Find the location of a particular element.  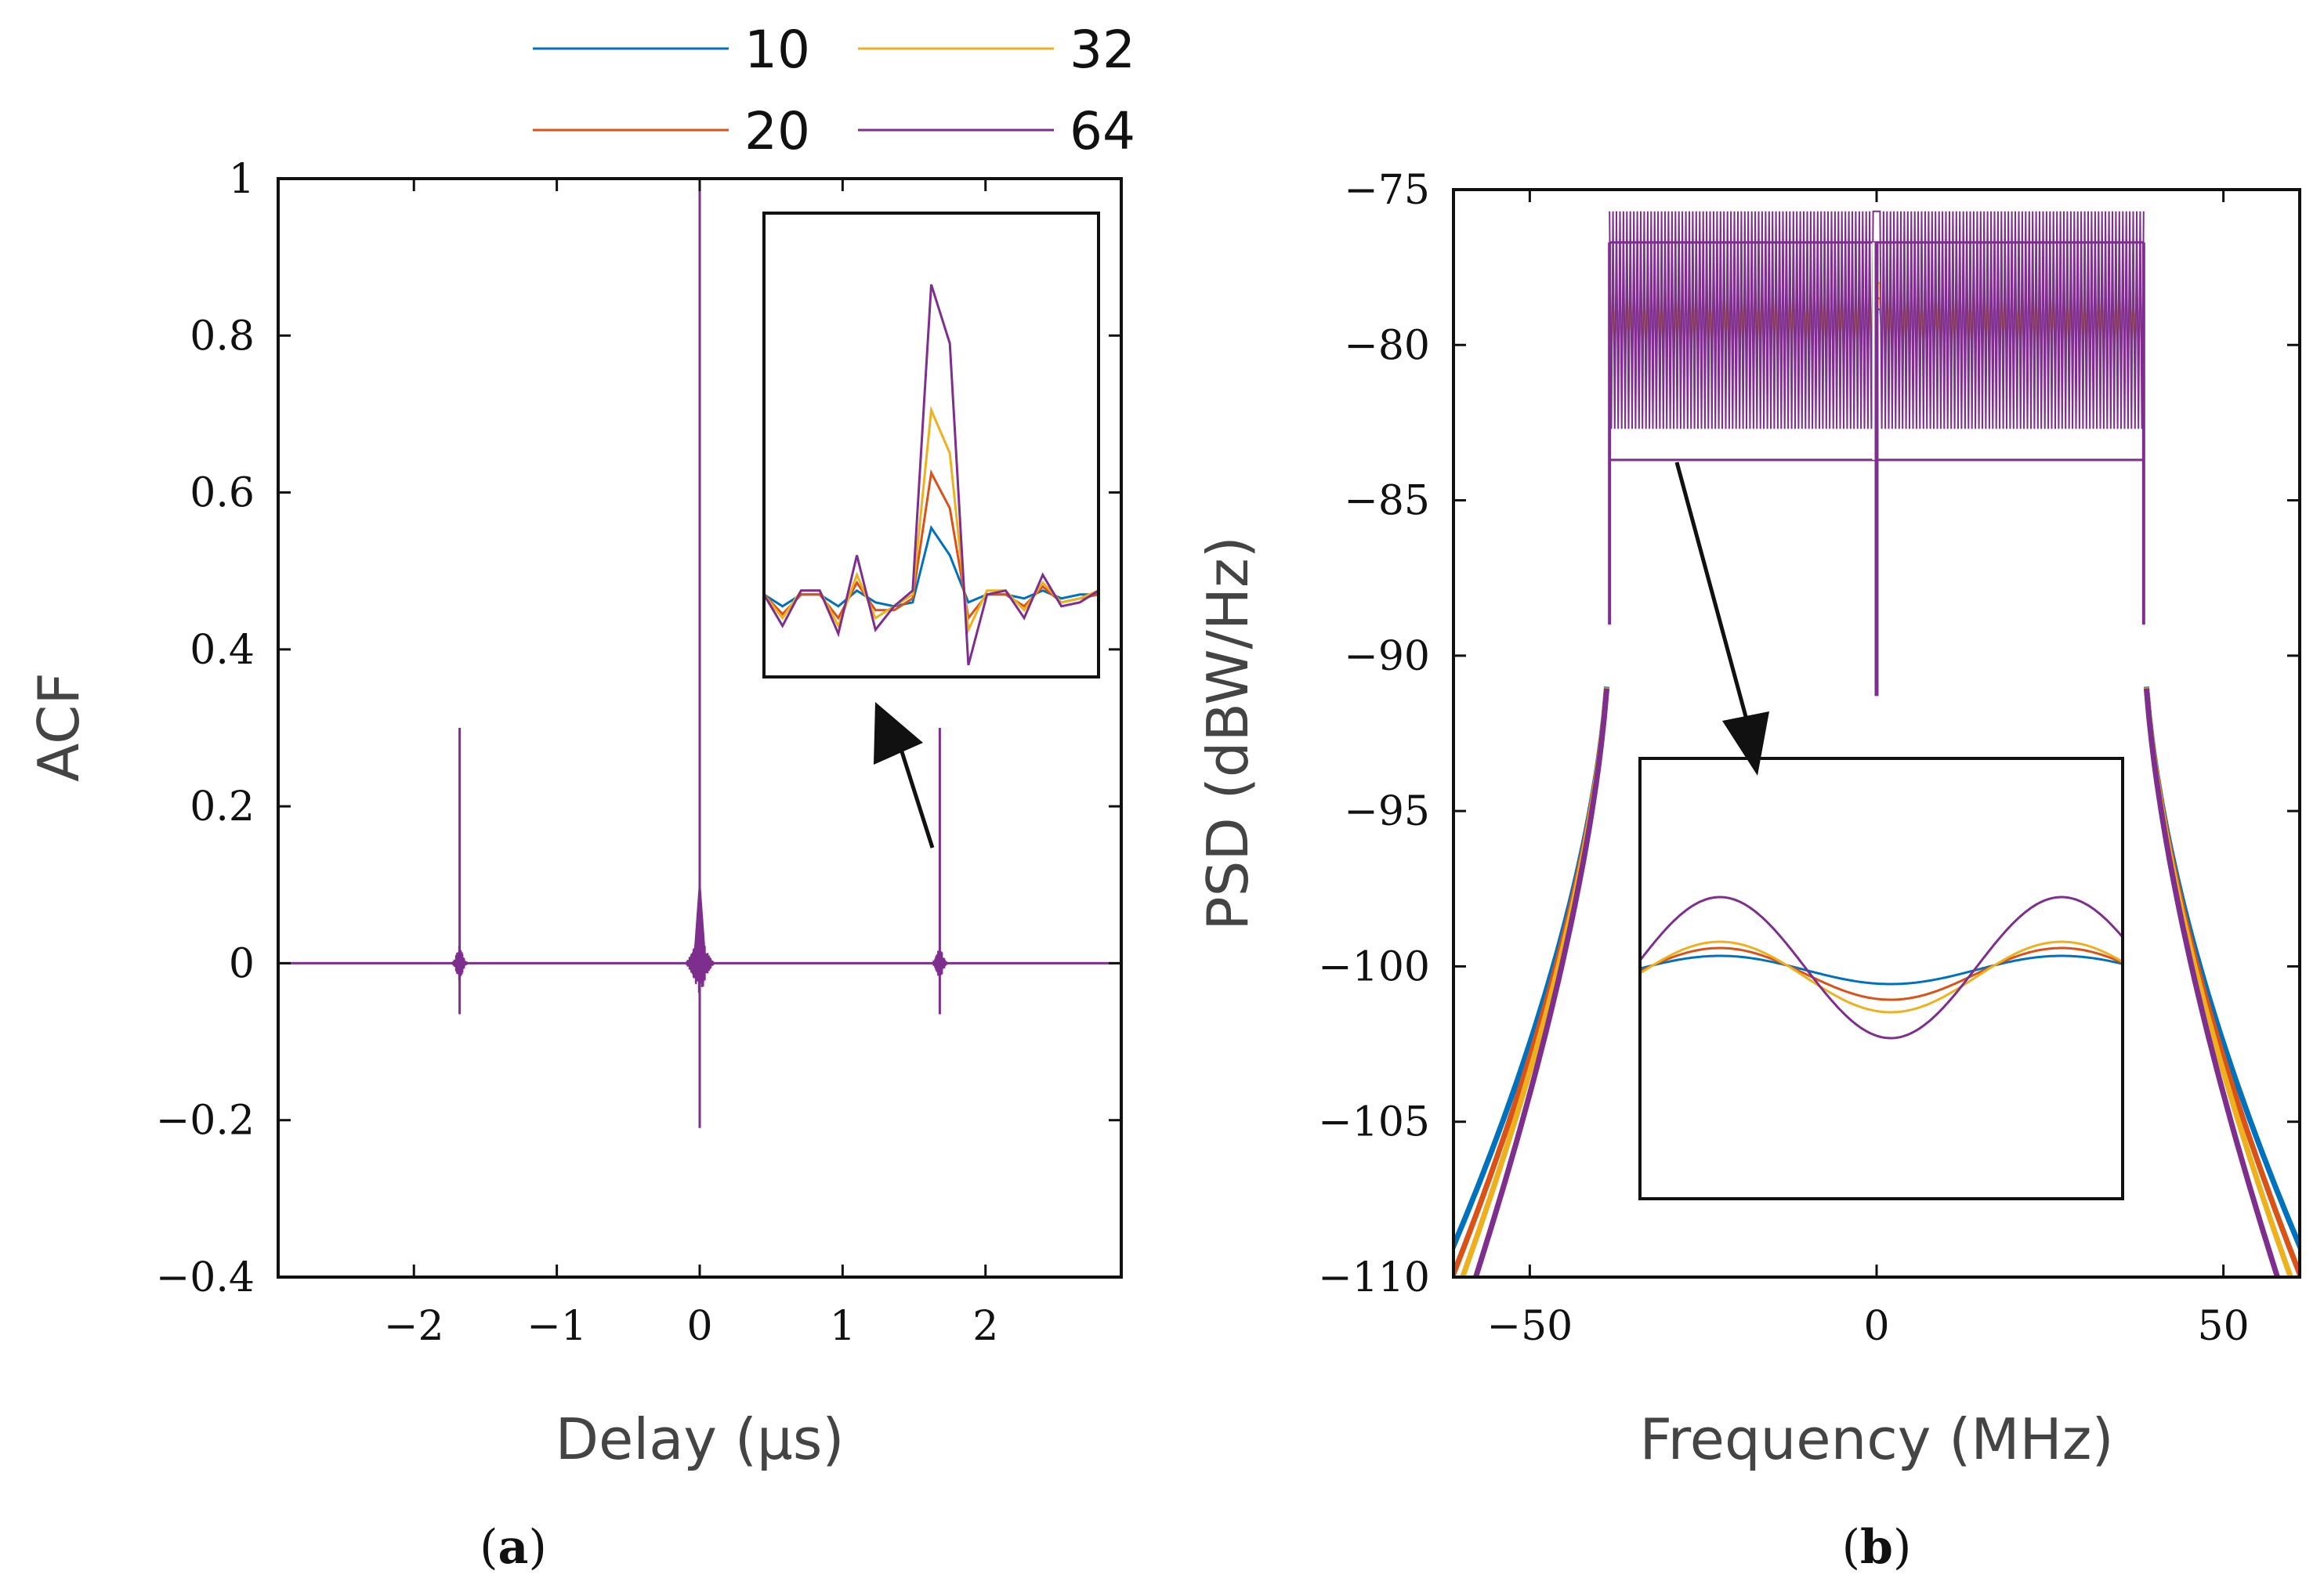

legend-label-20: 20 is located at coordinates (777, 131).